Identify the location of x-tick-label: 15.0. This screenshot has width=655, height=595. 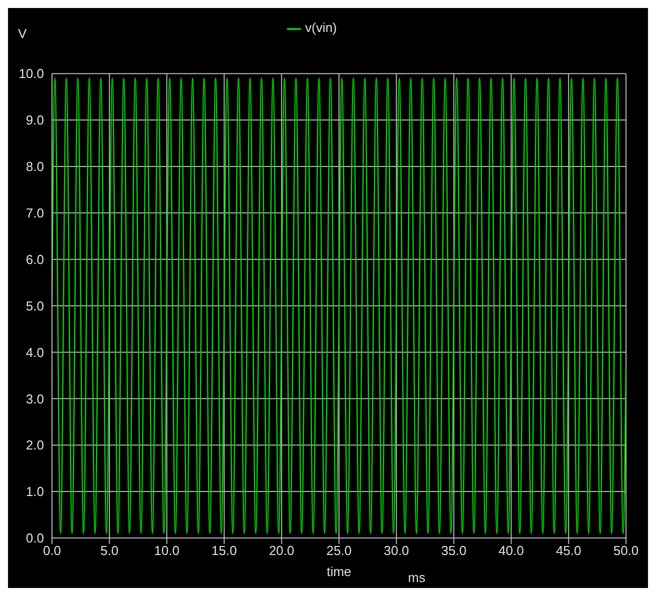
(224, 550).